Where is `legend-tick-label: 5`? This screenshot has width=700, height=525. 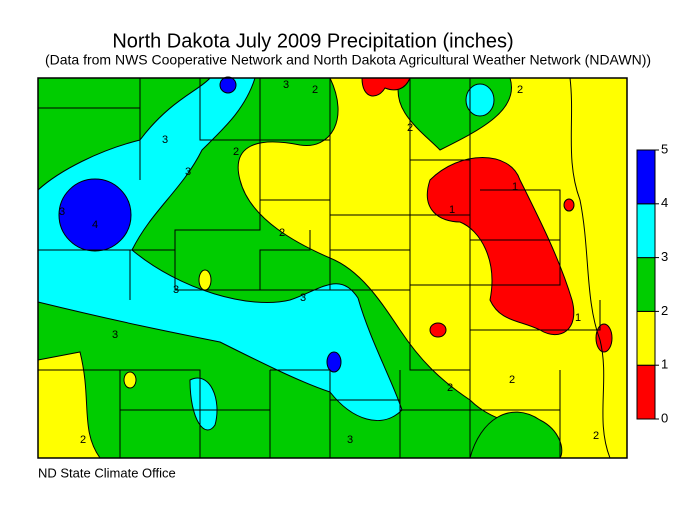
legend-tick-label: 5 is located at coordinates (664, 148).